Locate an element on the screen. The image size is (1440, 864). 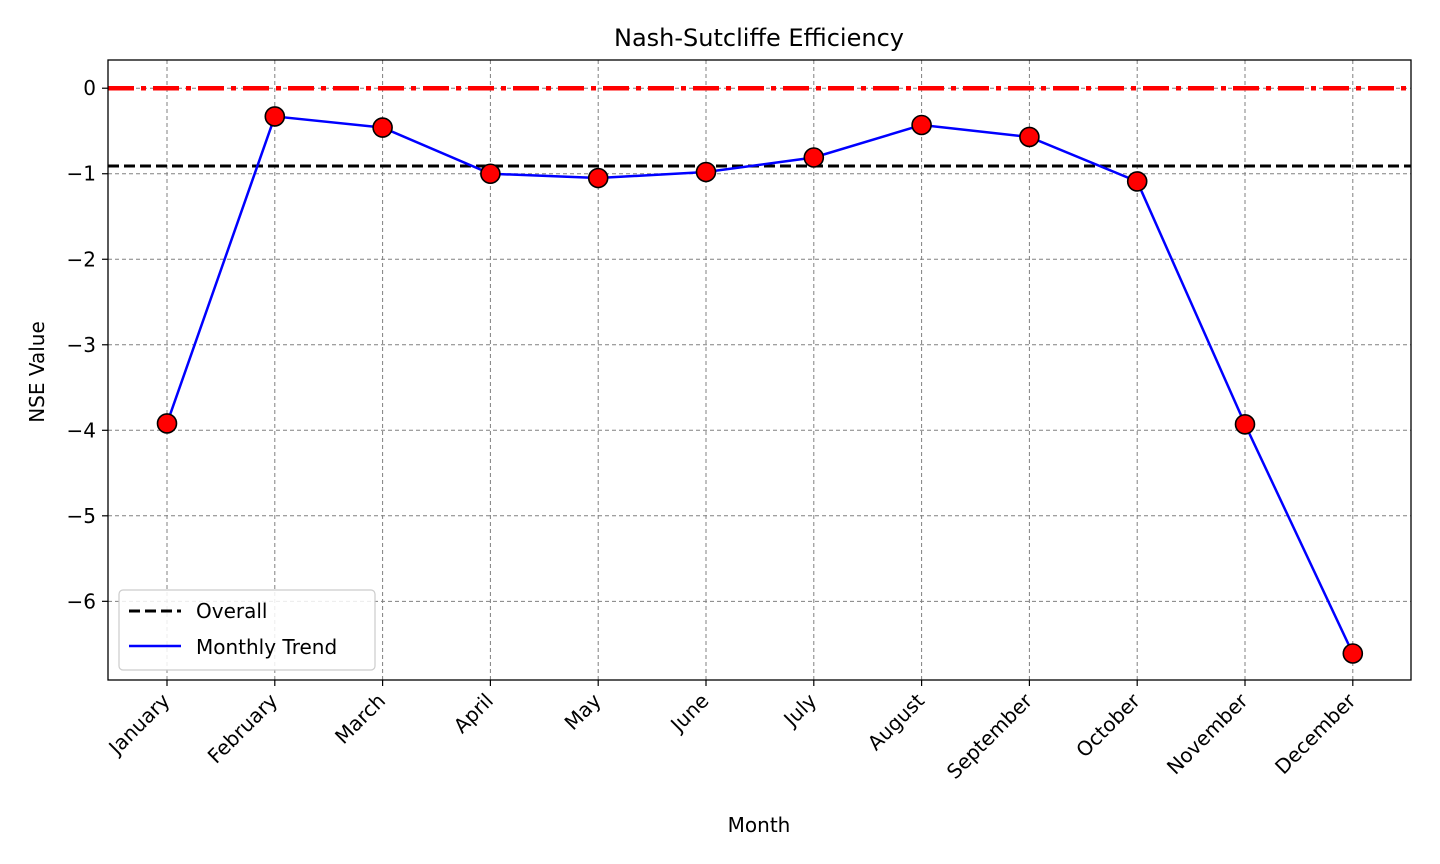
legend-box is located at coordinates (247, 630).